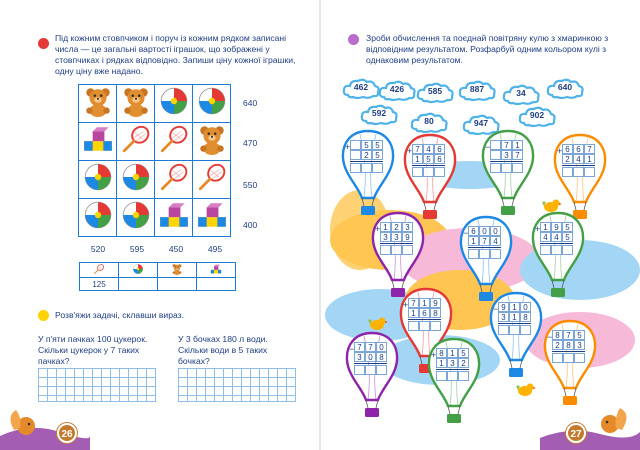 The height and width of the screenshot is (450, 640). What do you see at coordinates (435, 93) in the screenshot?
I see `cloud-answer: 585` at bounding box center [435, 93].